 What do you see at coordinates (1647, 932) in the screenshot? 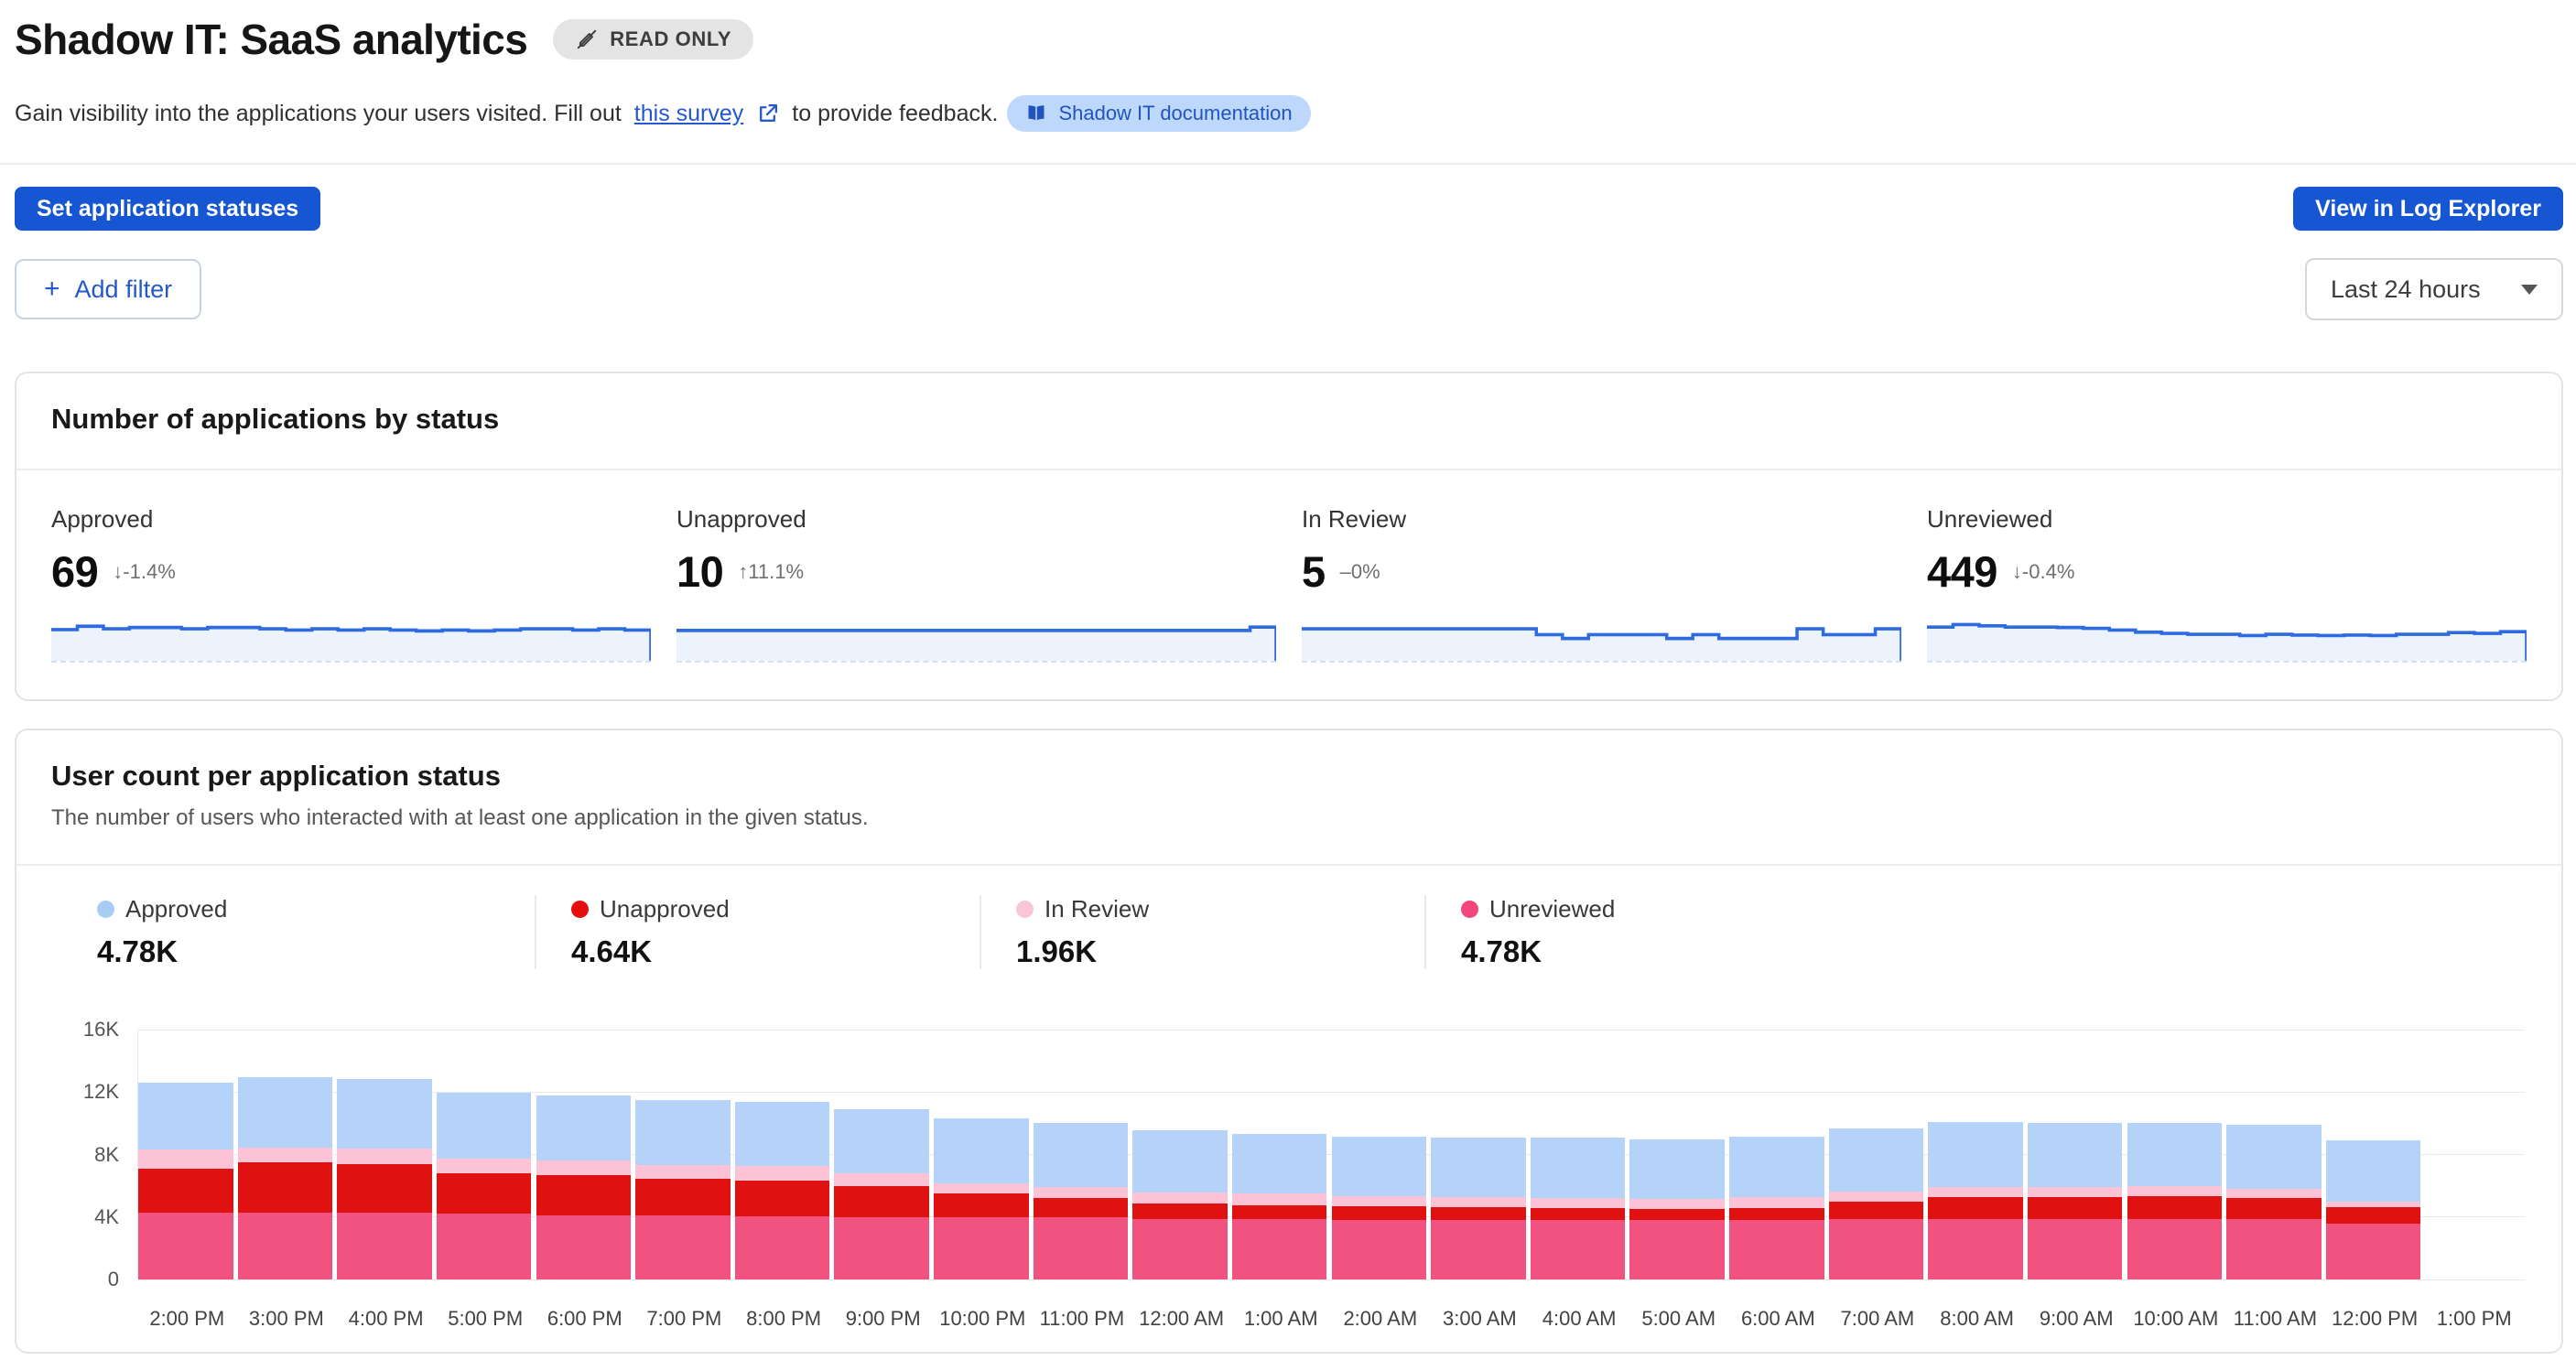
I see `legend-item-unreviewed: Unreviewed 4.78K` at bounding box center [1647, 932].